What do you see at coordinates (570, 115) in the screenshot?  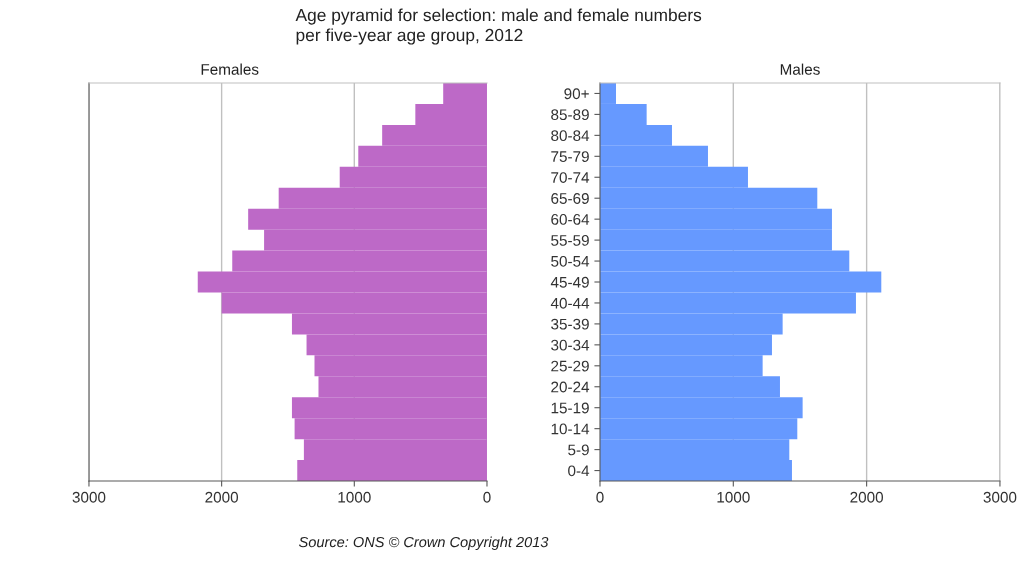 I see `y-tick-label: 85-89` at bounding box center [570, 115].